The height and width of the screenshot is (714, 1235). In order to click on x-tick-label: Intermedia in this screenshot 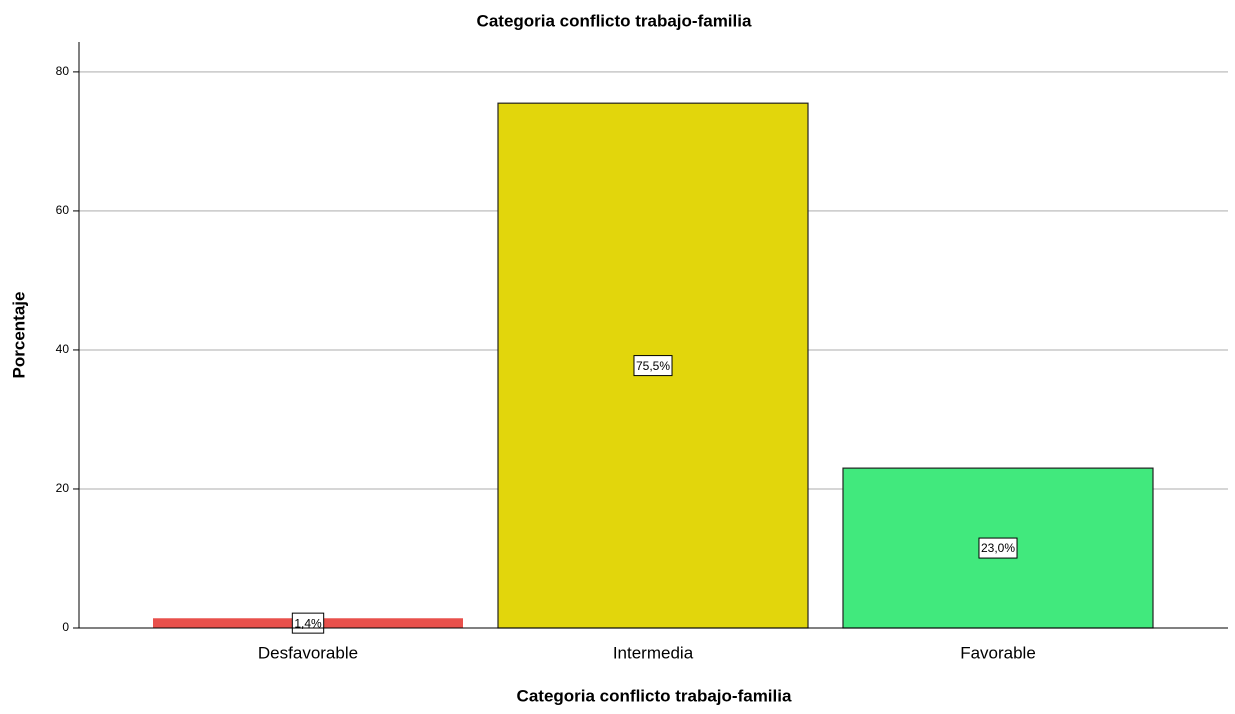, I will do `click(653, 652)`.